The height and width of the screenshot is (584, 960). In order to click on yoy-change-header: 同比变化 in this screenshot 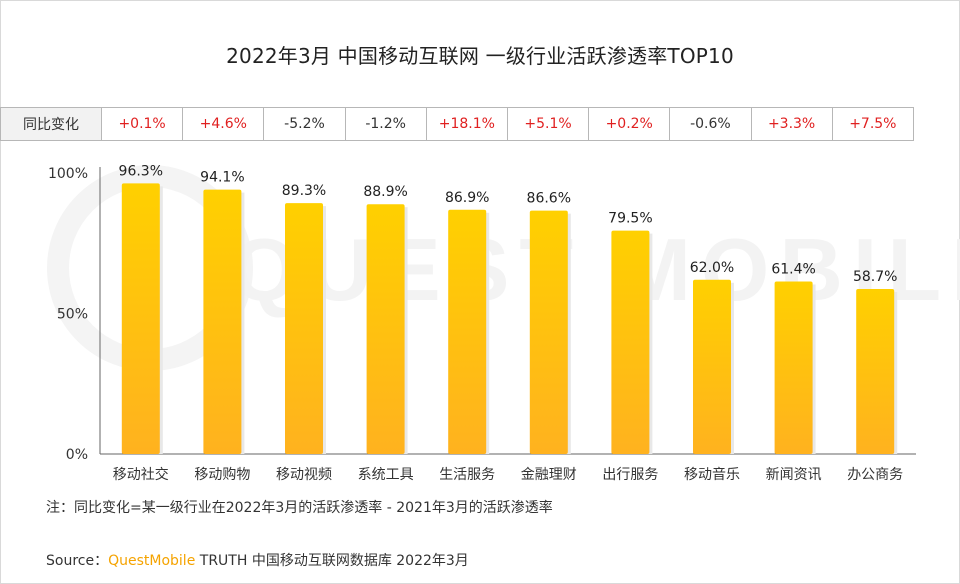, I will do `click(51, 124)`.